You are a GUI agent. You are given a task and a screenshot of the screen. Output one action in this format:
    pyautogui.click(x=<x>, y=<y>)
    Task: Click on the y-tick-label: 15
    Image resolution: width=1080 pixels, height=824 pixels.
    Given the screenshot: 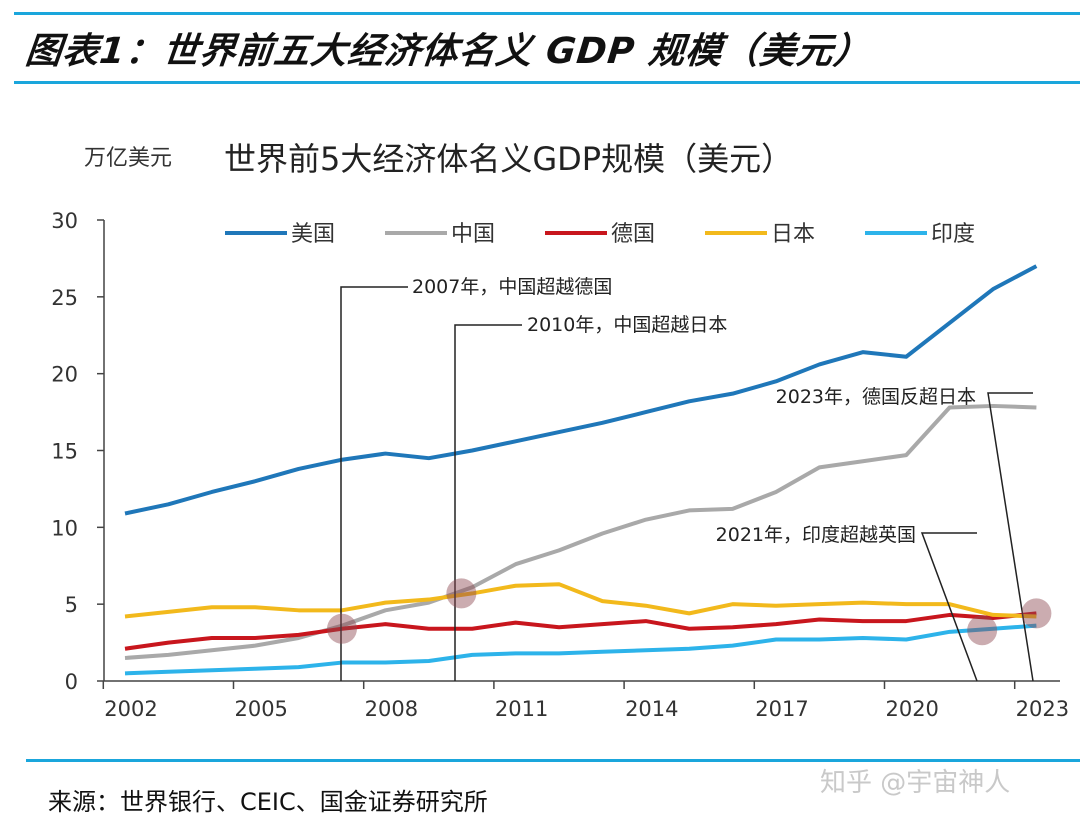 What is the action you would take?
    pyautogui.click(x=64, y=452)
    